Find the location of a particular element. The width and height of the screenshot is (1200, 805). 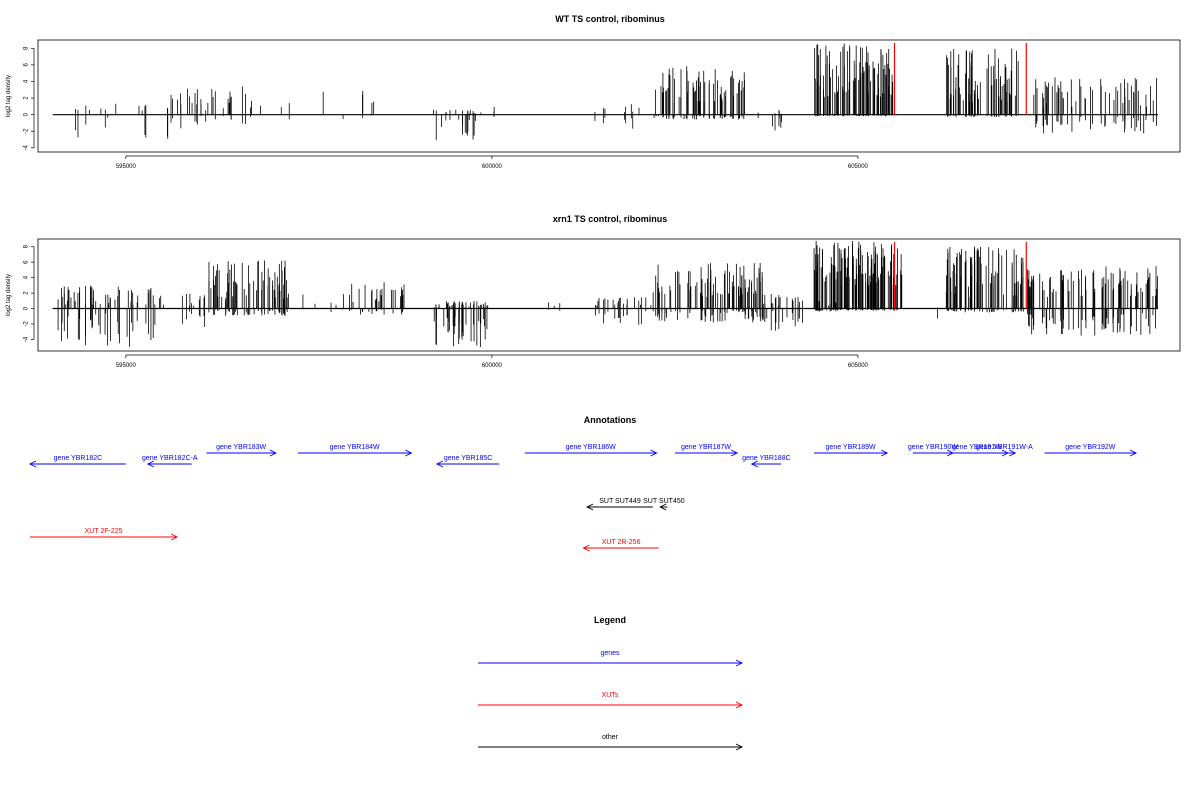

annotation-label: SUT SUT450 is located at coordinates (664, 501).